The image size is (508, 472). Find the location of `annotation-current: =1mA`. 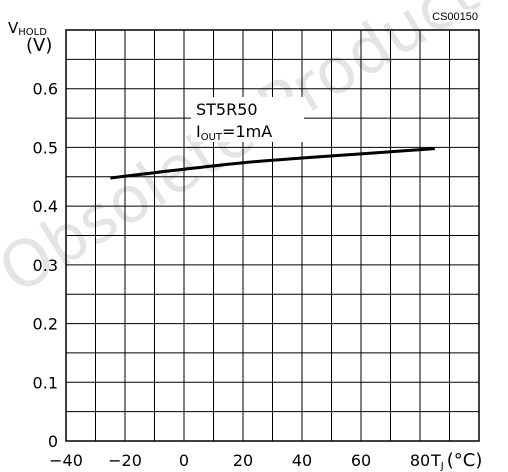

annotation-current: =1mA is located at coordinates (247, 131).